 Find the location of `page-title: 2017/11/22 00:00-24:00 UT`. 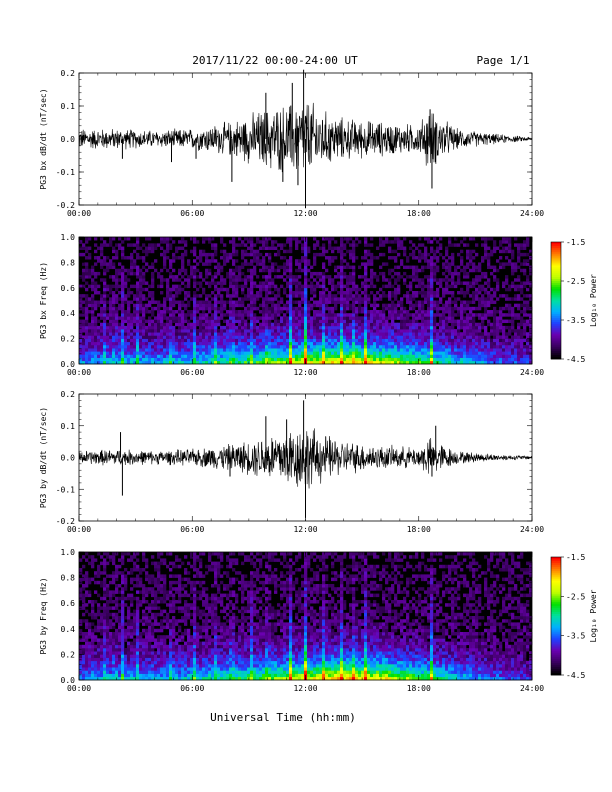

page-title: 2017/11/22 00:00-24:00 UT is located at coordinates (275, 60).